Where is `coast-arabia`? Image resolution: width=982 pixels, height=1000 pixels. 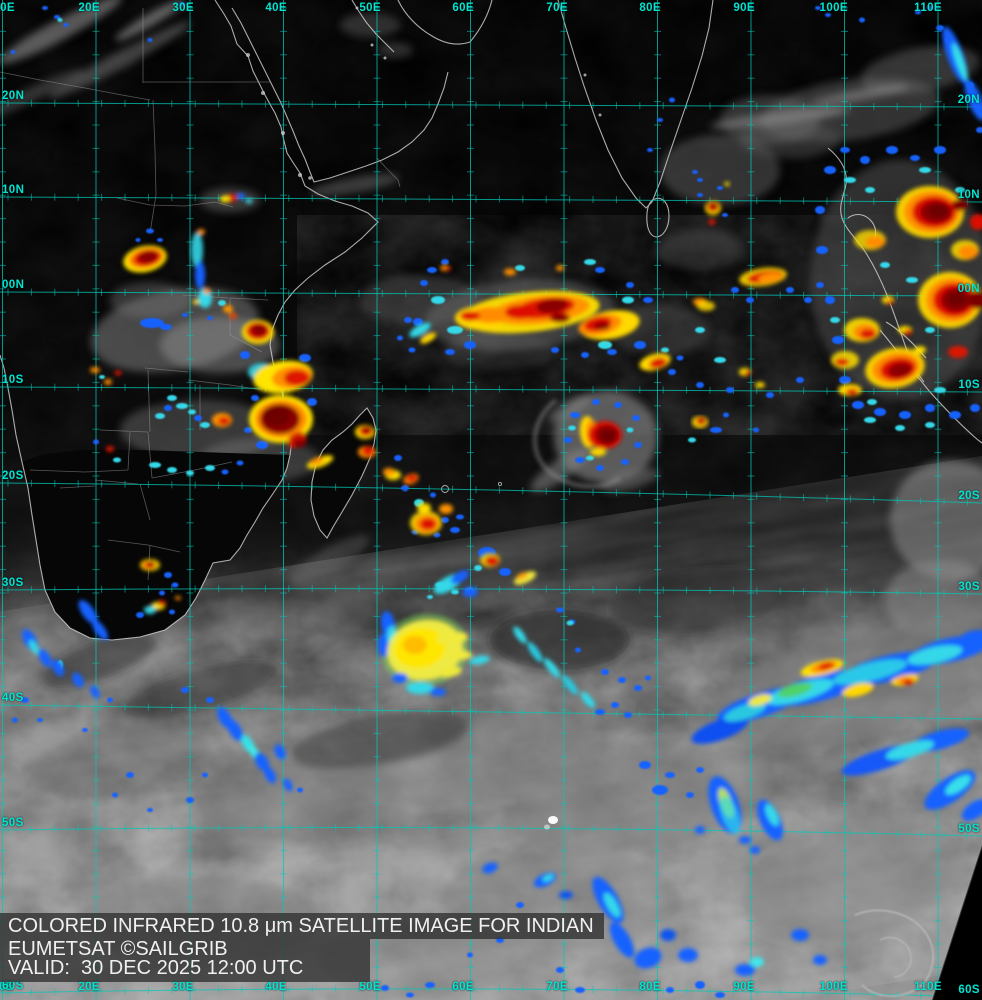
coast-arabia is located at coordinates (340, 95).